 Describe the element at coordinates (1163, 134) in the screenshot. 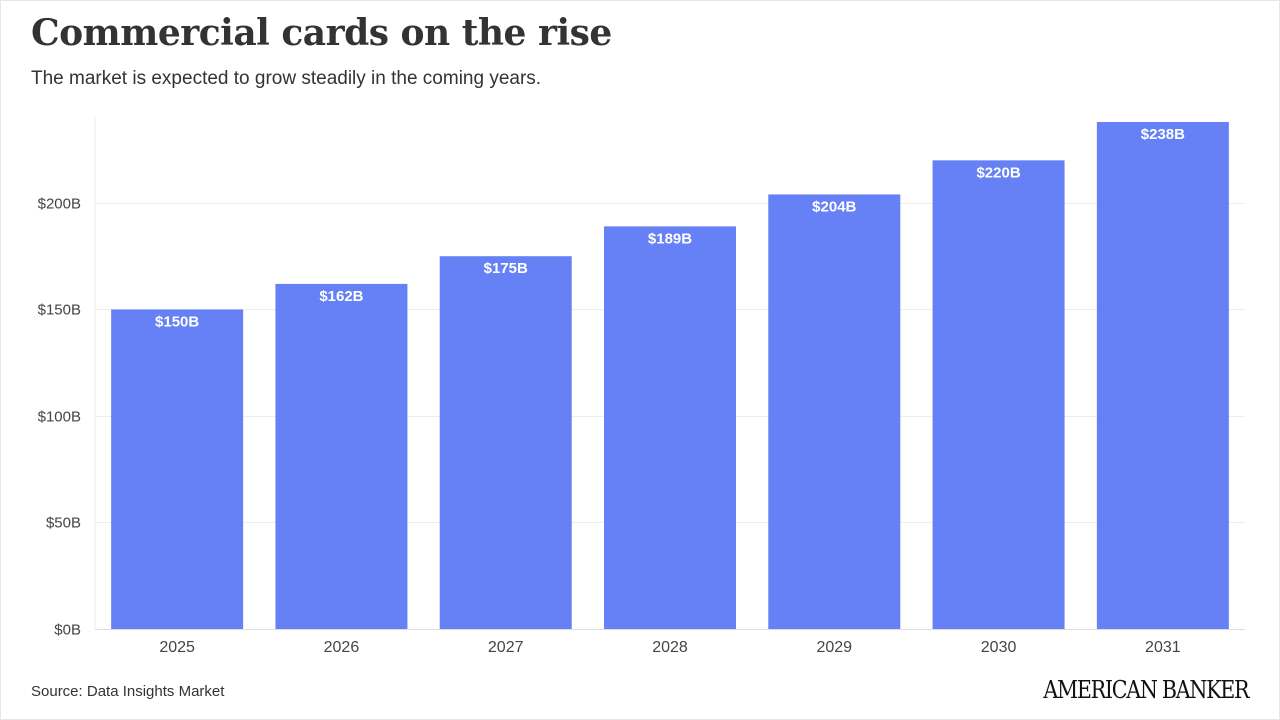

I see `data-label: $238B` at that location.